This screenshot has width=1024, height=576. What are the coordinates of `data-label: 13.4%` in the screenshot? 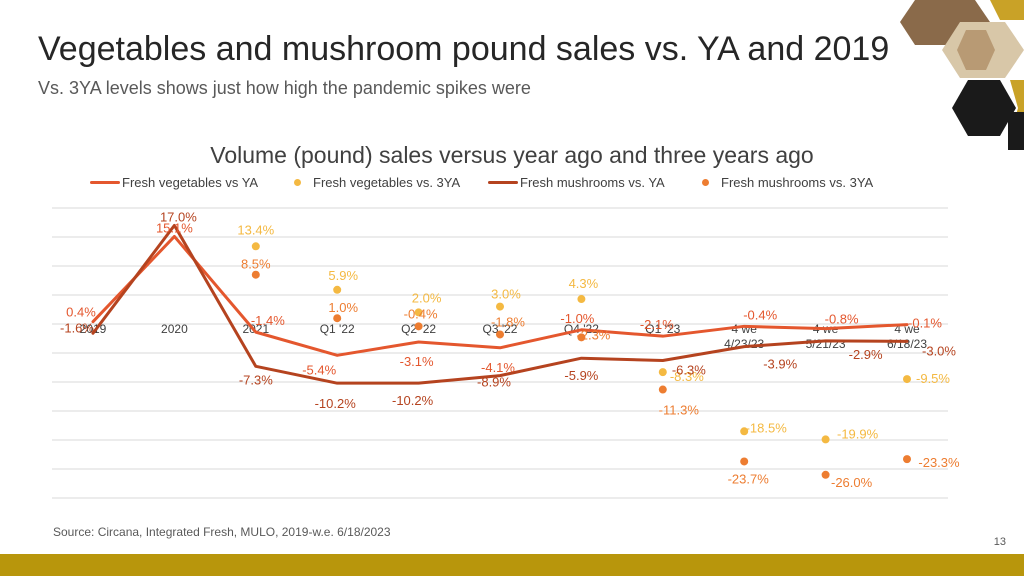 It's located at (255, 229).